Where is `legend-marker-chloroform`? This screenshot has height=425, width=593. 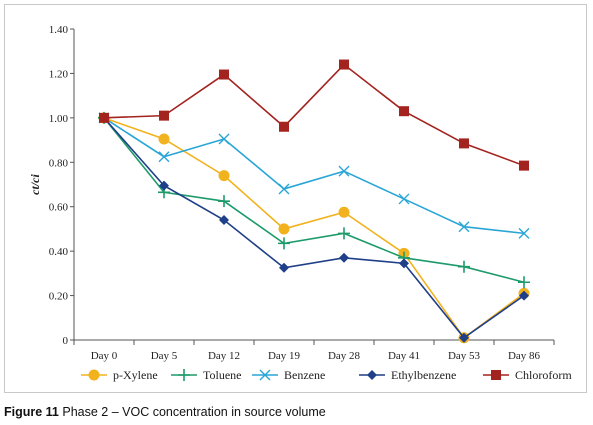
legend-marker-chloroform is located at coordinates (496, 375).